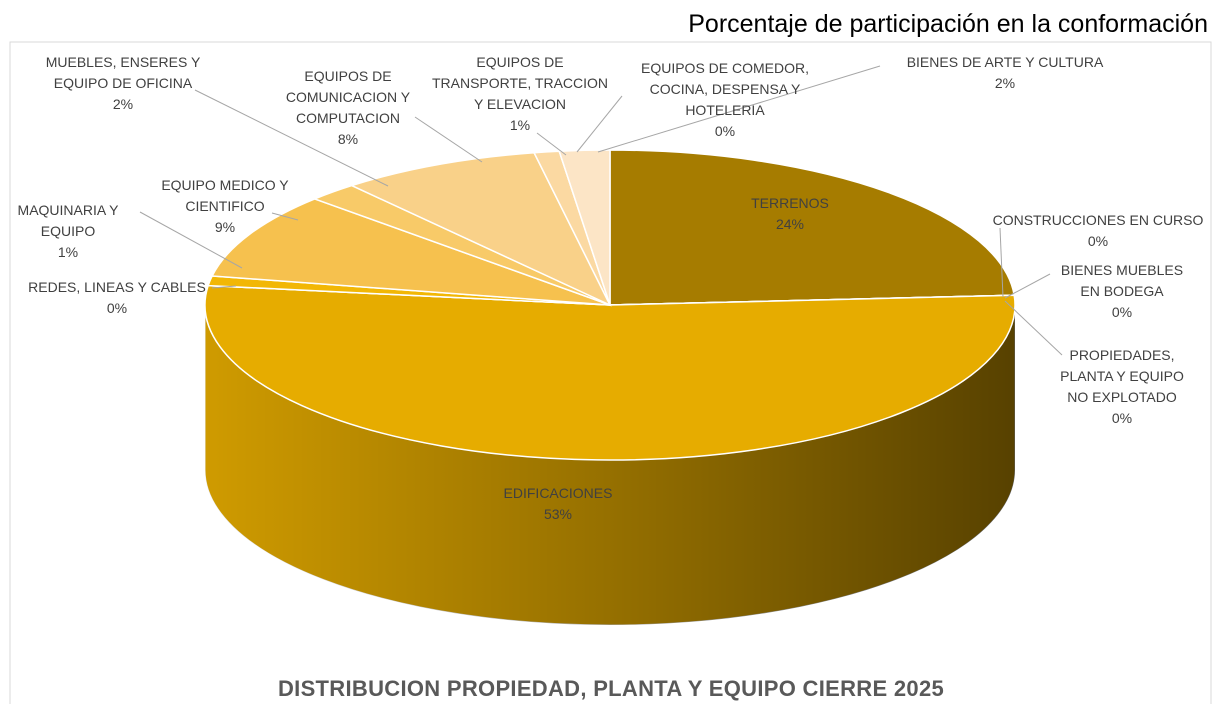  Describe the element at coordinates (558, 514) in the screenshot. I see `value-label: 53%` at that location.